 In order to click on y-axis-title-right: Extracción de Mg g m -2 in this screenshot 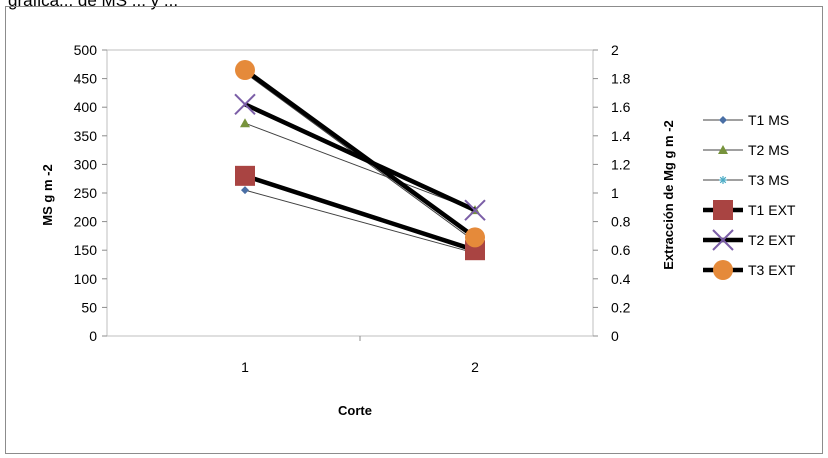, I will do `click(668, 195)`.